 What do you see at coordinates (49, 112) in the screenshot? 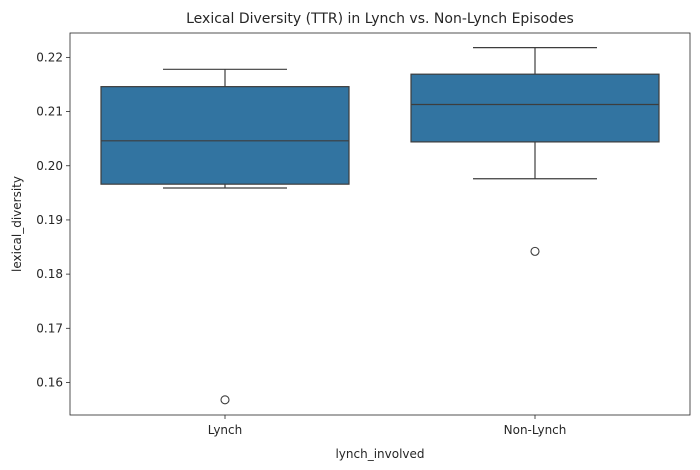
I see `y-tick-label: 0.21` at bounding box center [49, 112].